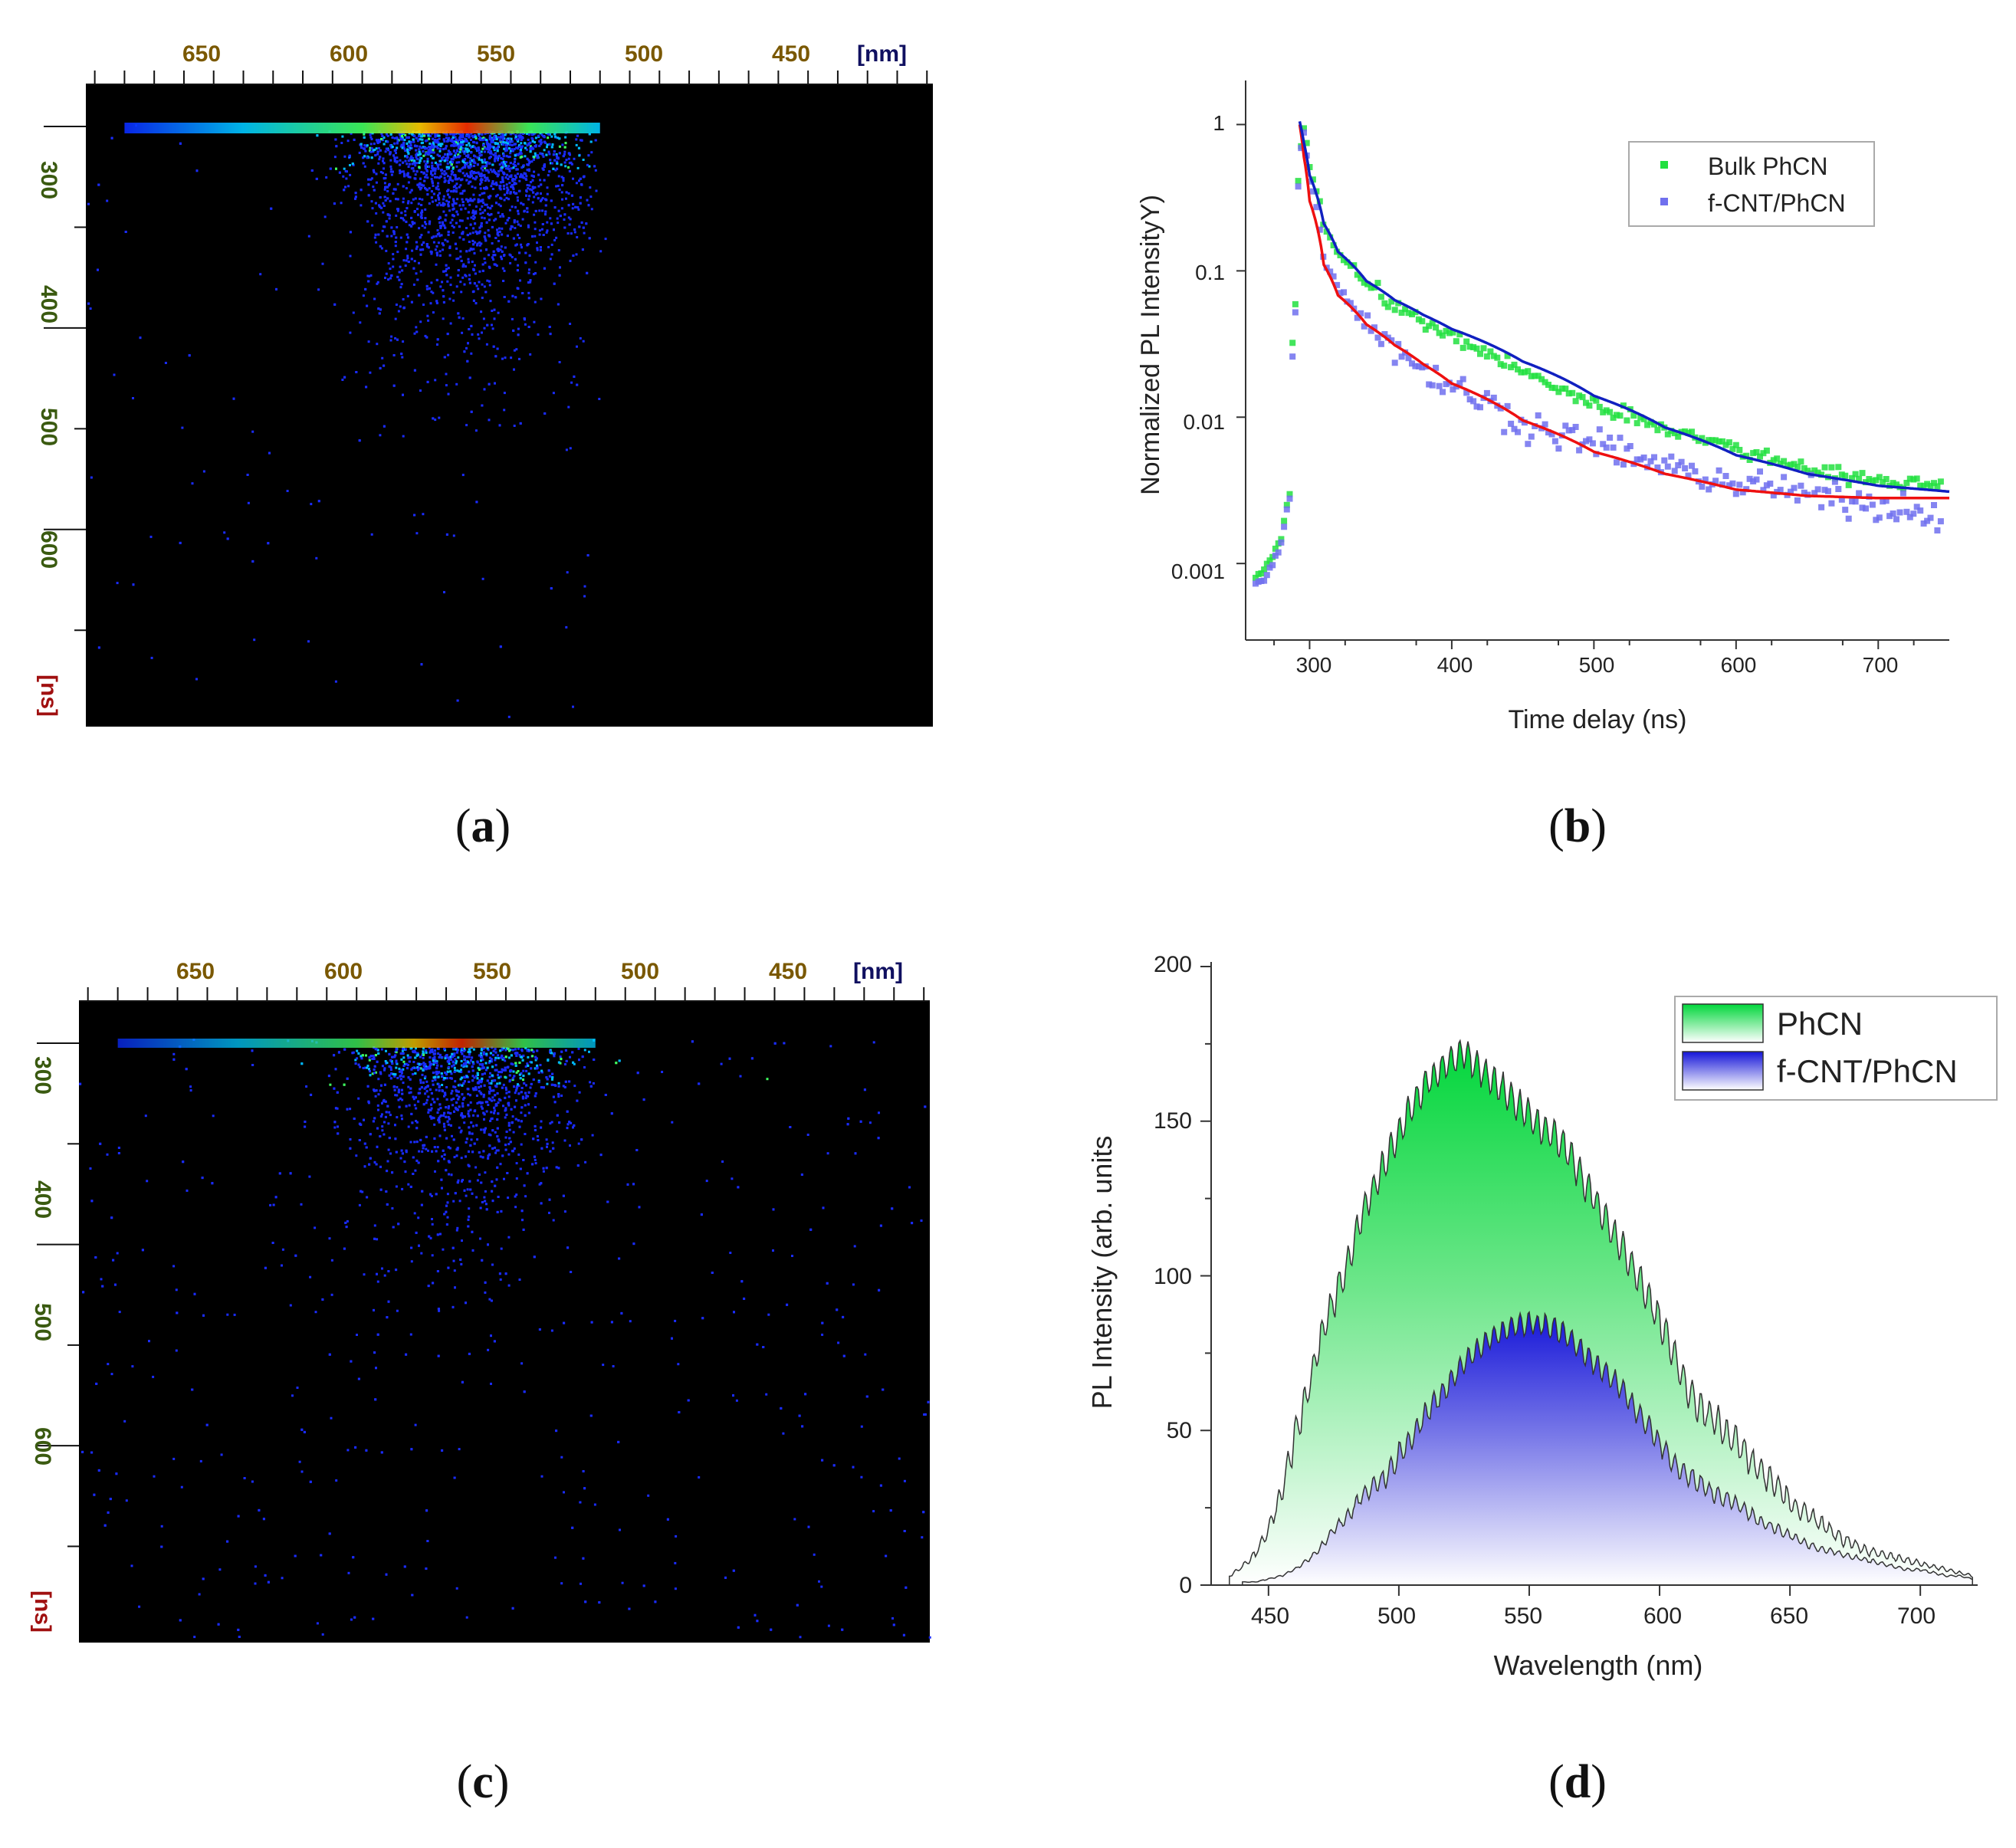 The width and height of the screenshot is (2016, 1848). What do you see at coordinates (505, 1322) in the screenshot?
I see `streak-image-background` at bounding box center [505, 1322].